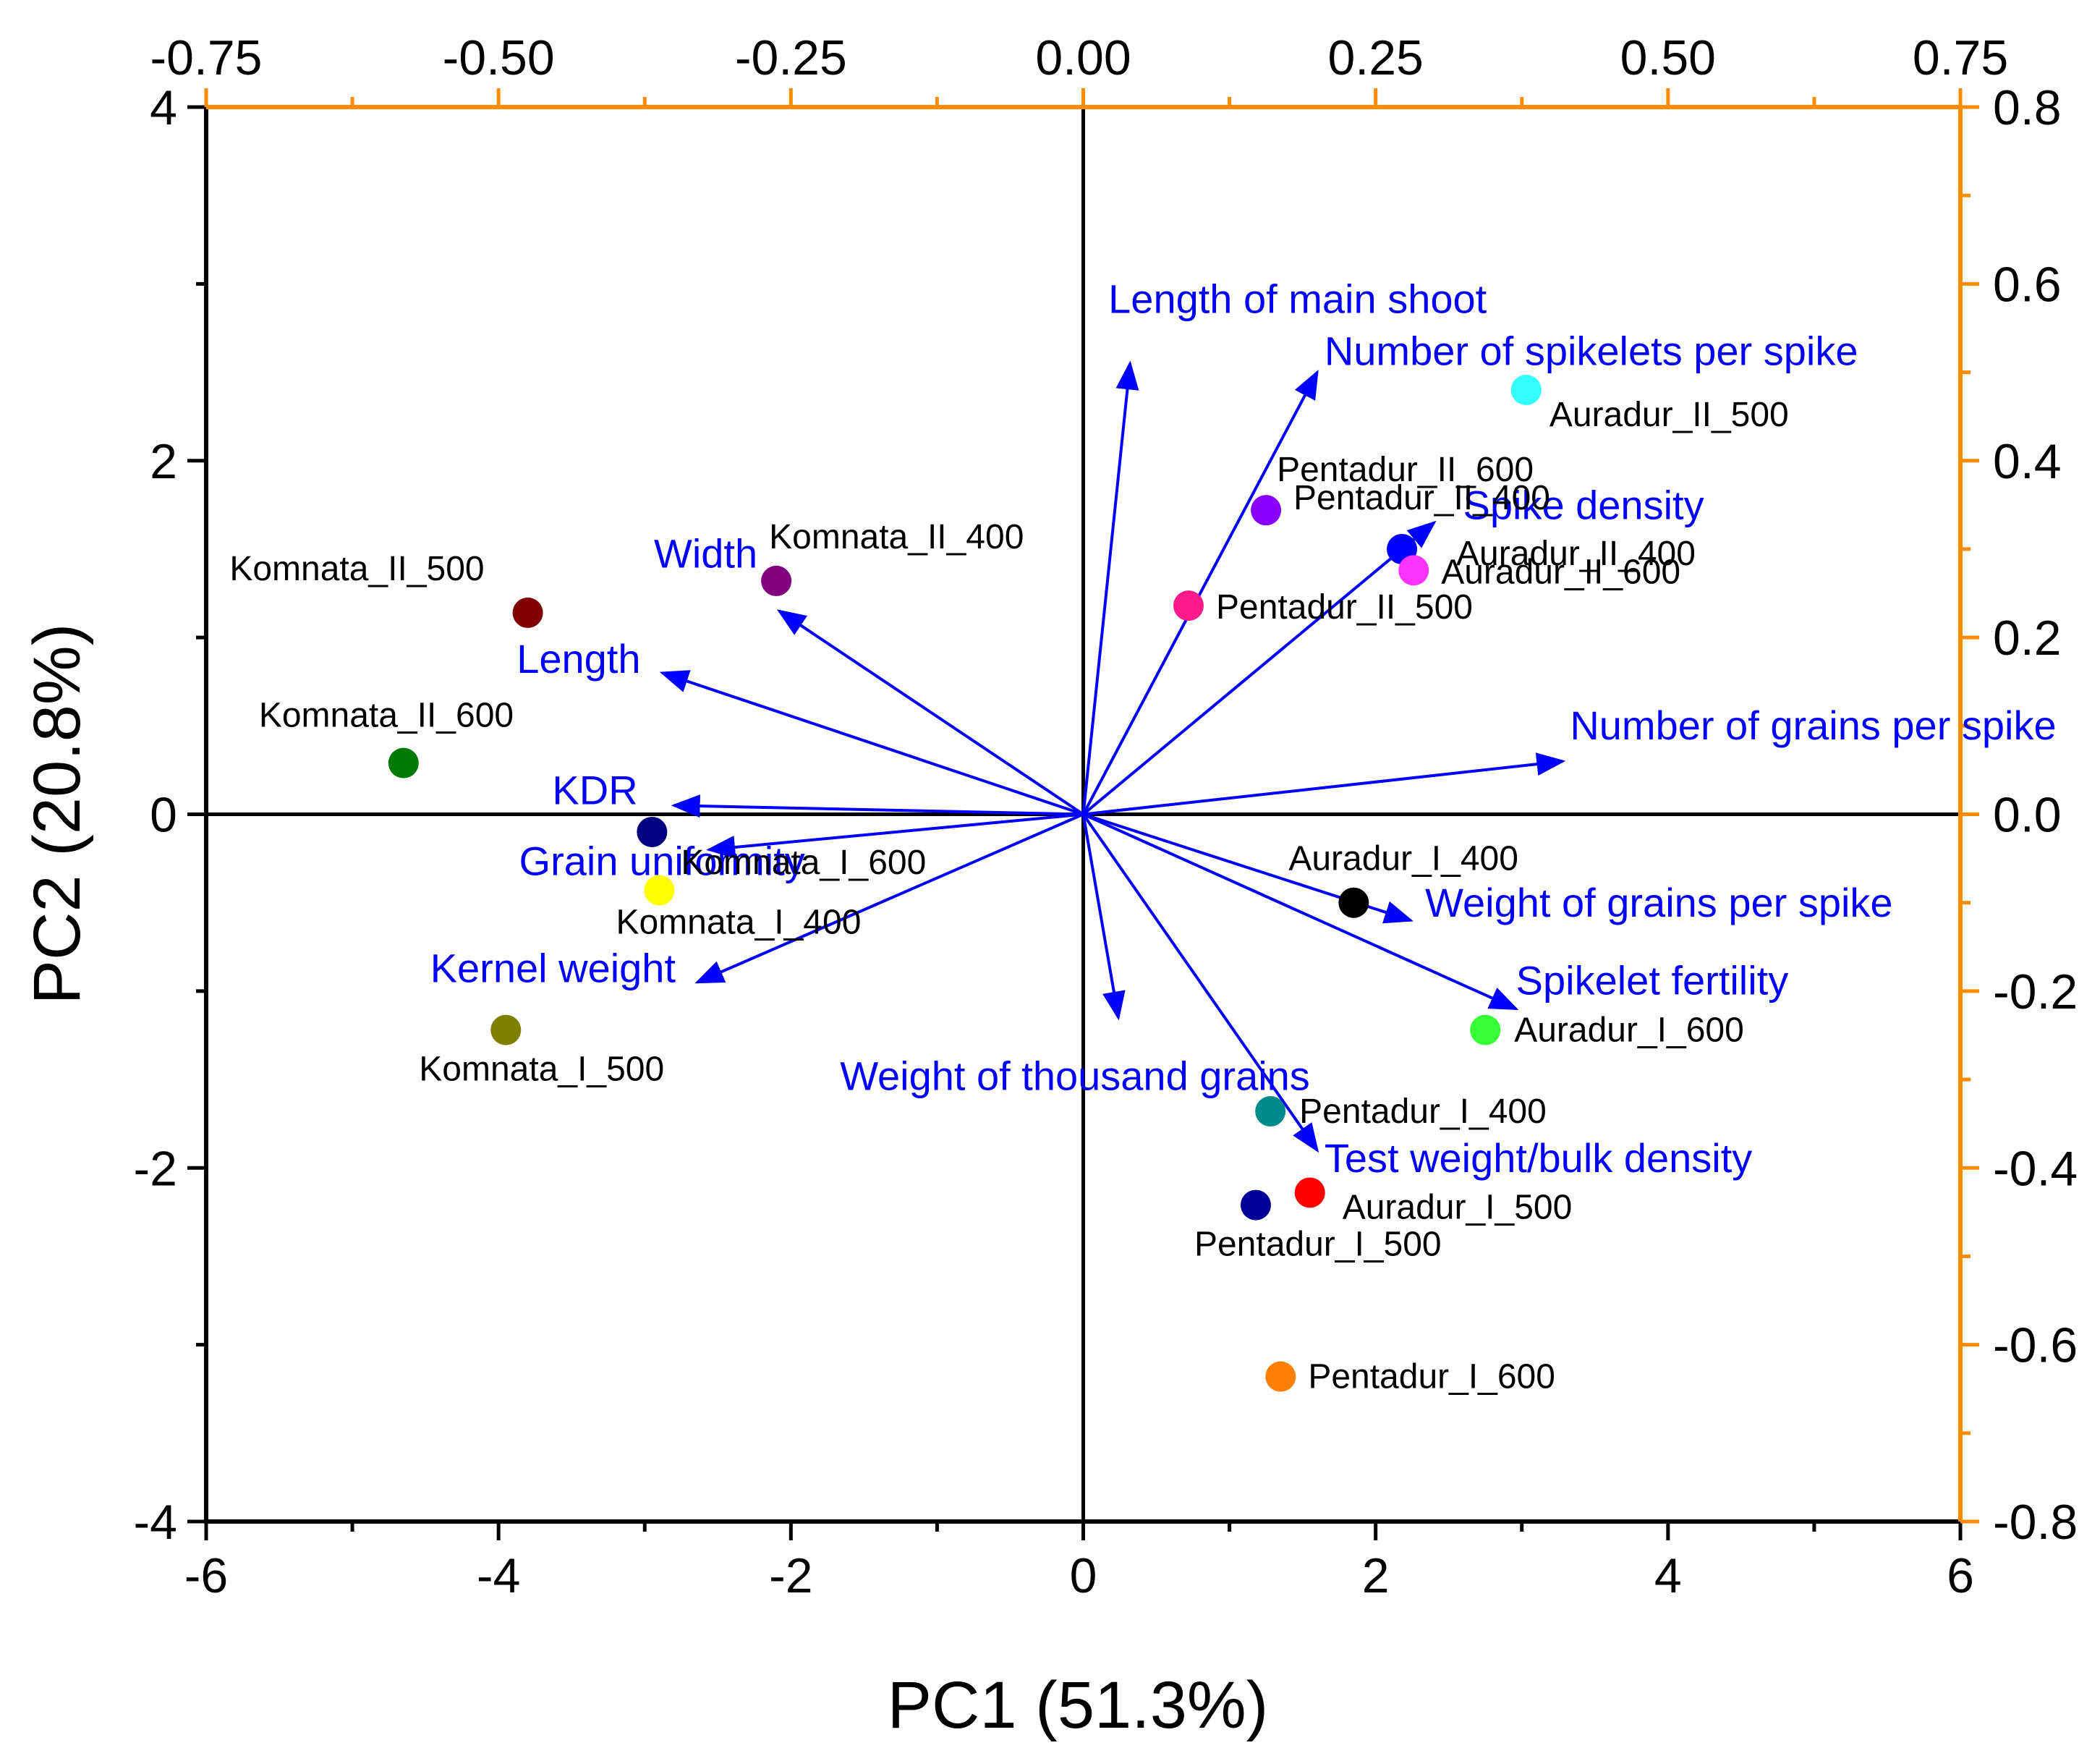  Describe the element at coordinates (1344, 607) in the screenshot. I see `score-label: Pentadur_II_500` at that location.